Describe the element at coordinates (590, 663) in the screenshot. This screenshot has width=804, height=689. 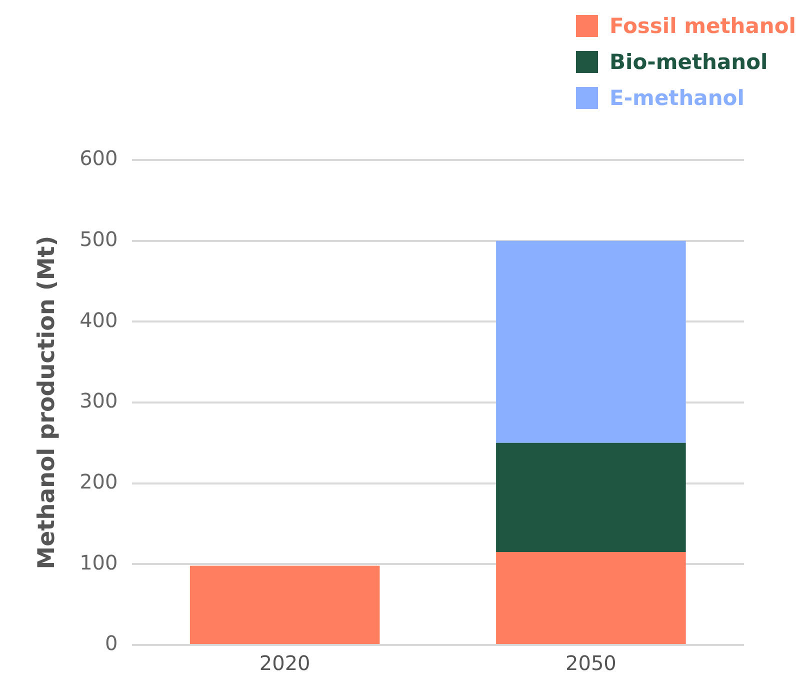
I see `x-tick-label: 2050` at that location.